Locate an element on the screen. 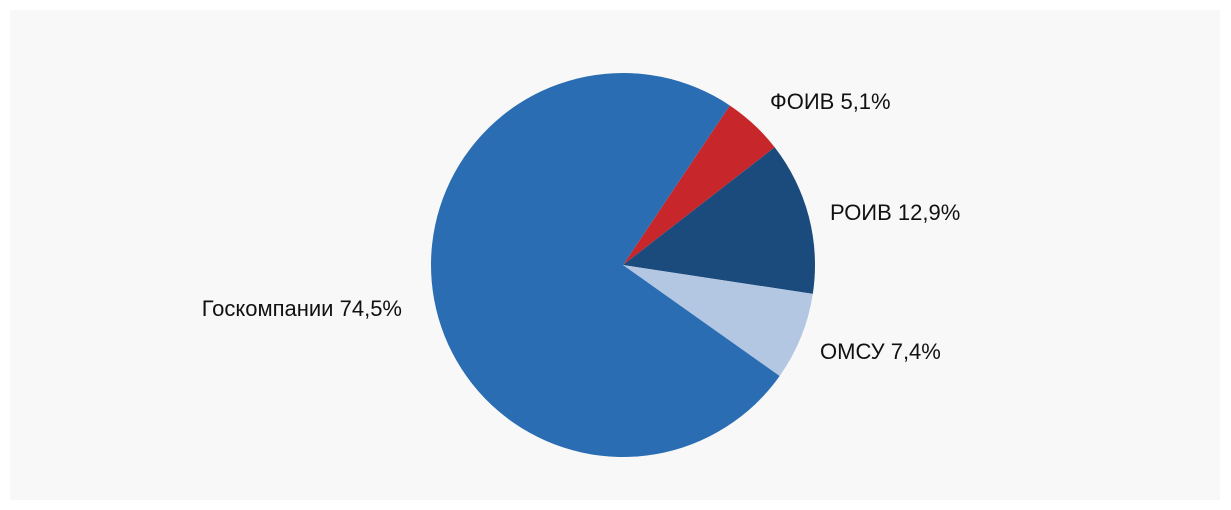 The image size is (1231, 510). slice-category: Госкомпании is located at coordinates (268, 308).